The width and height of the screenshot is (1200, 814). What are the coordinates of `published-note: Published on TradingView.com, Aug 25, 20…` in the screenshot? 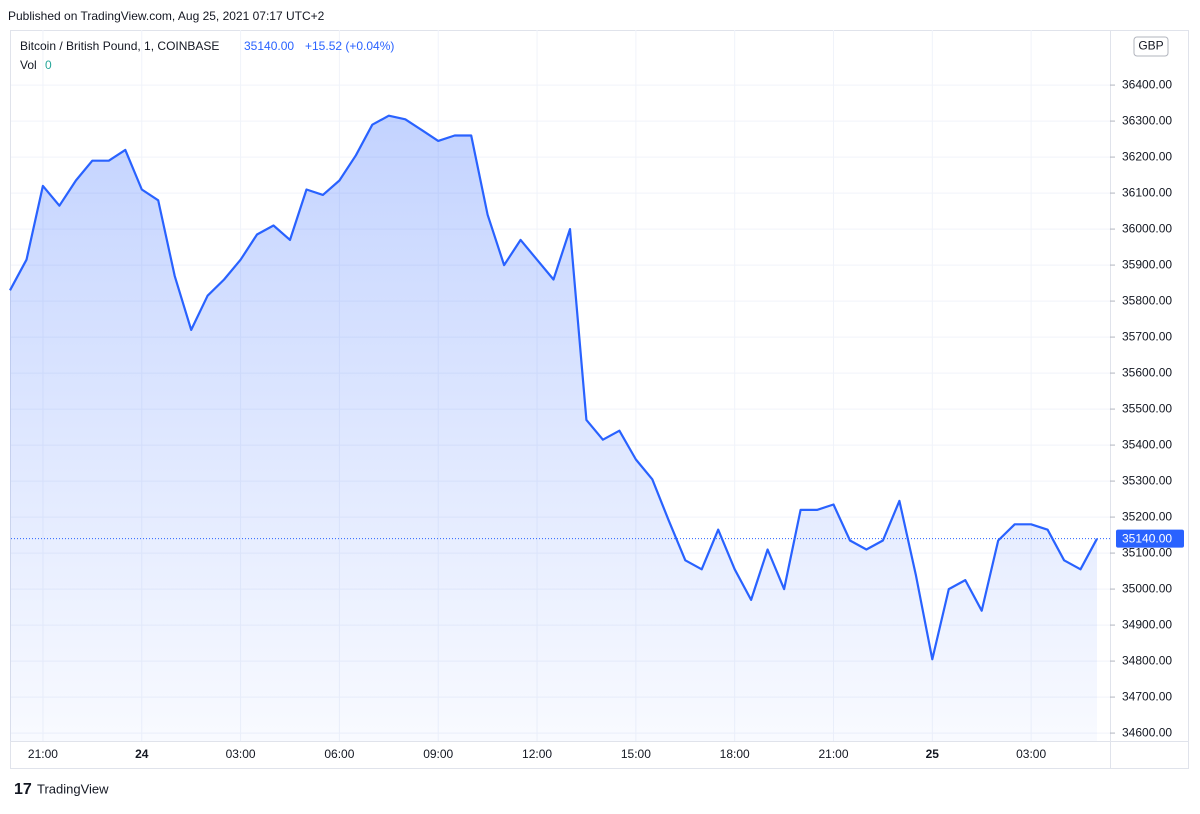 It's located at (166, 16).